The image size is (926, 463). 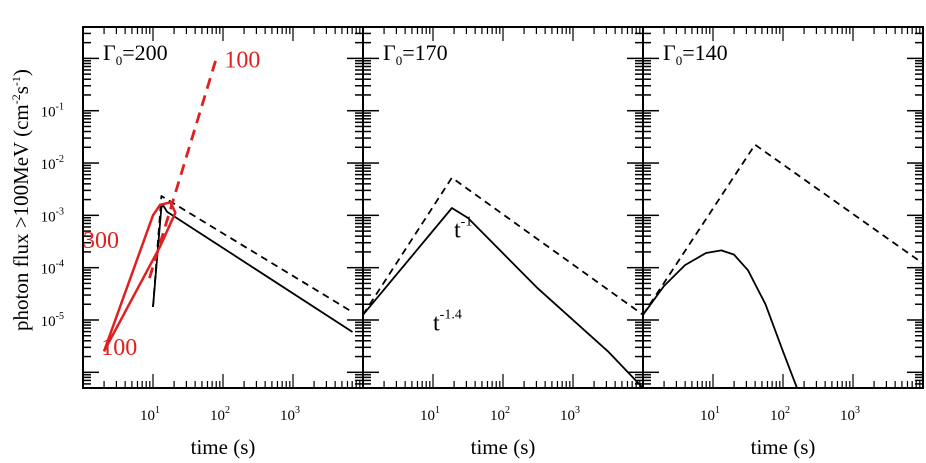 I want to click on y-tick-label: 10⁻², so click(x=52, y=163).